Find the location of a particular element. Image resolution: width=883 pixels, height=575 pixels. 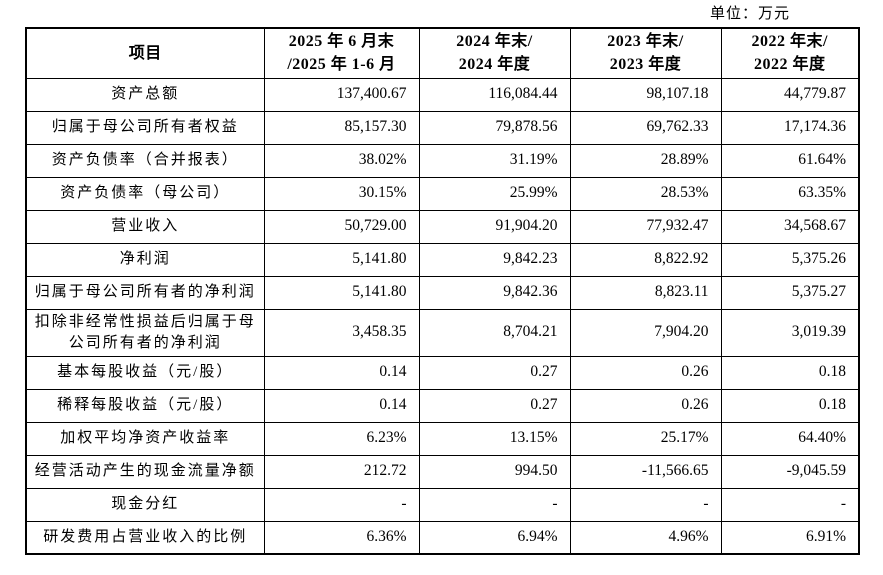

row-label: 扣除非经常性损益后归属于母公司所有者的净利润 is located at coordinates (145, 332).